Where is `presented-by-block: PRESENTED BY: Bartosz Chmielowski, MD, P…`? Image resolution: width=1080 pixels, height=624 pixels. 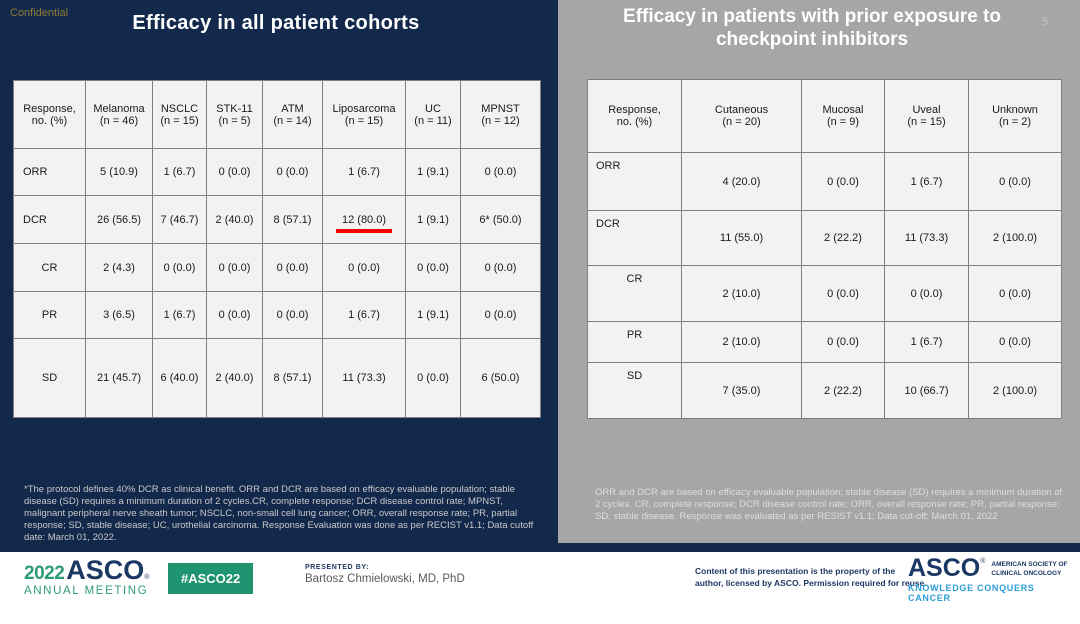 presented-by-block: PRESENTED BY: Bartosz Chmielowski, MD, P… is located at coordinates (385, 574).